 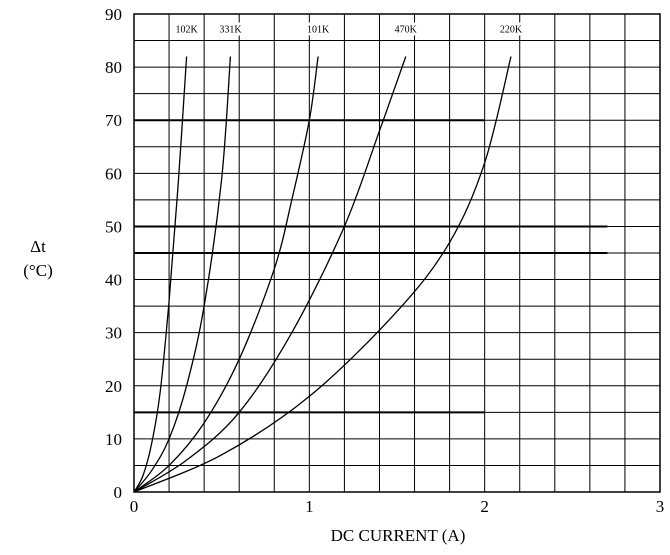 I want to click on series-label-470k: 470K, so click(x=406, y=29).